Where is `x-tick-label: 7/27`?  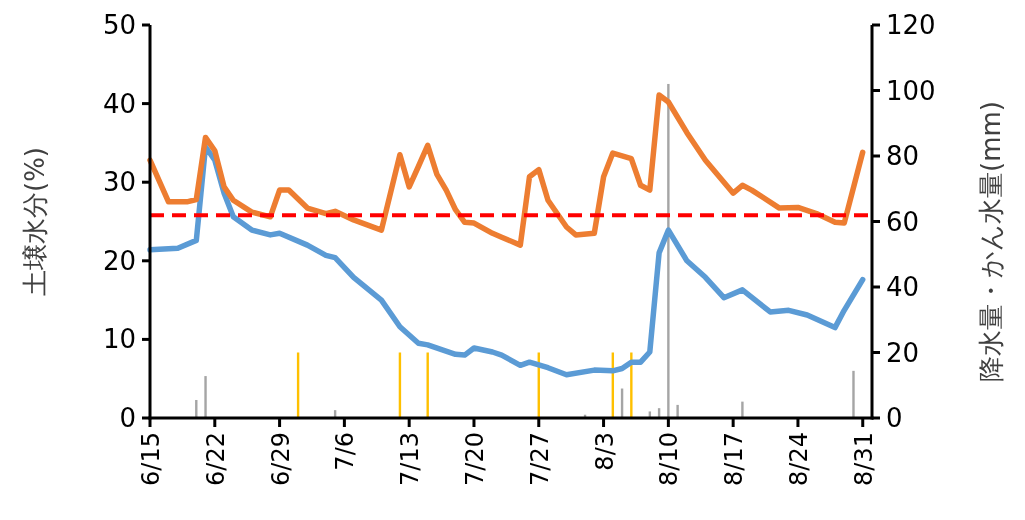 x-tick-label: 7/27 is located at coordinates (539, 459).